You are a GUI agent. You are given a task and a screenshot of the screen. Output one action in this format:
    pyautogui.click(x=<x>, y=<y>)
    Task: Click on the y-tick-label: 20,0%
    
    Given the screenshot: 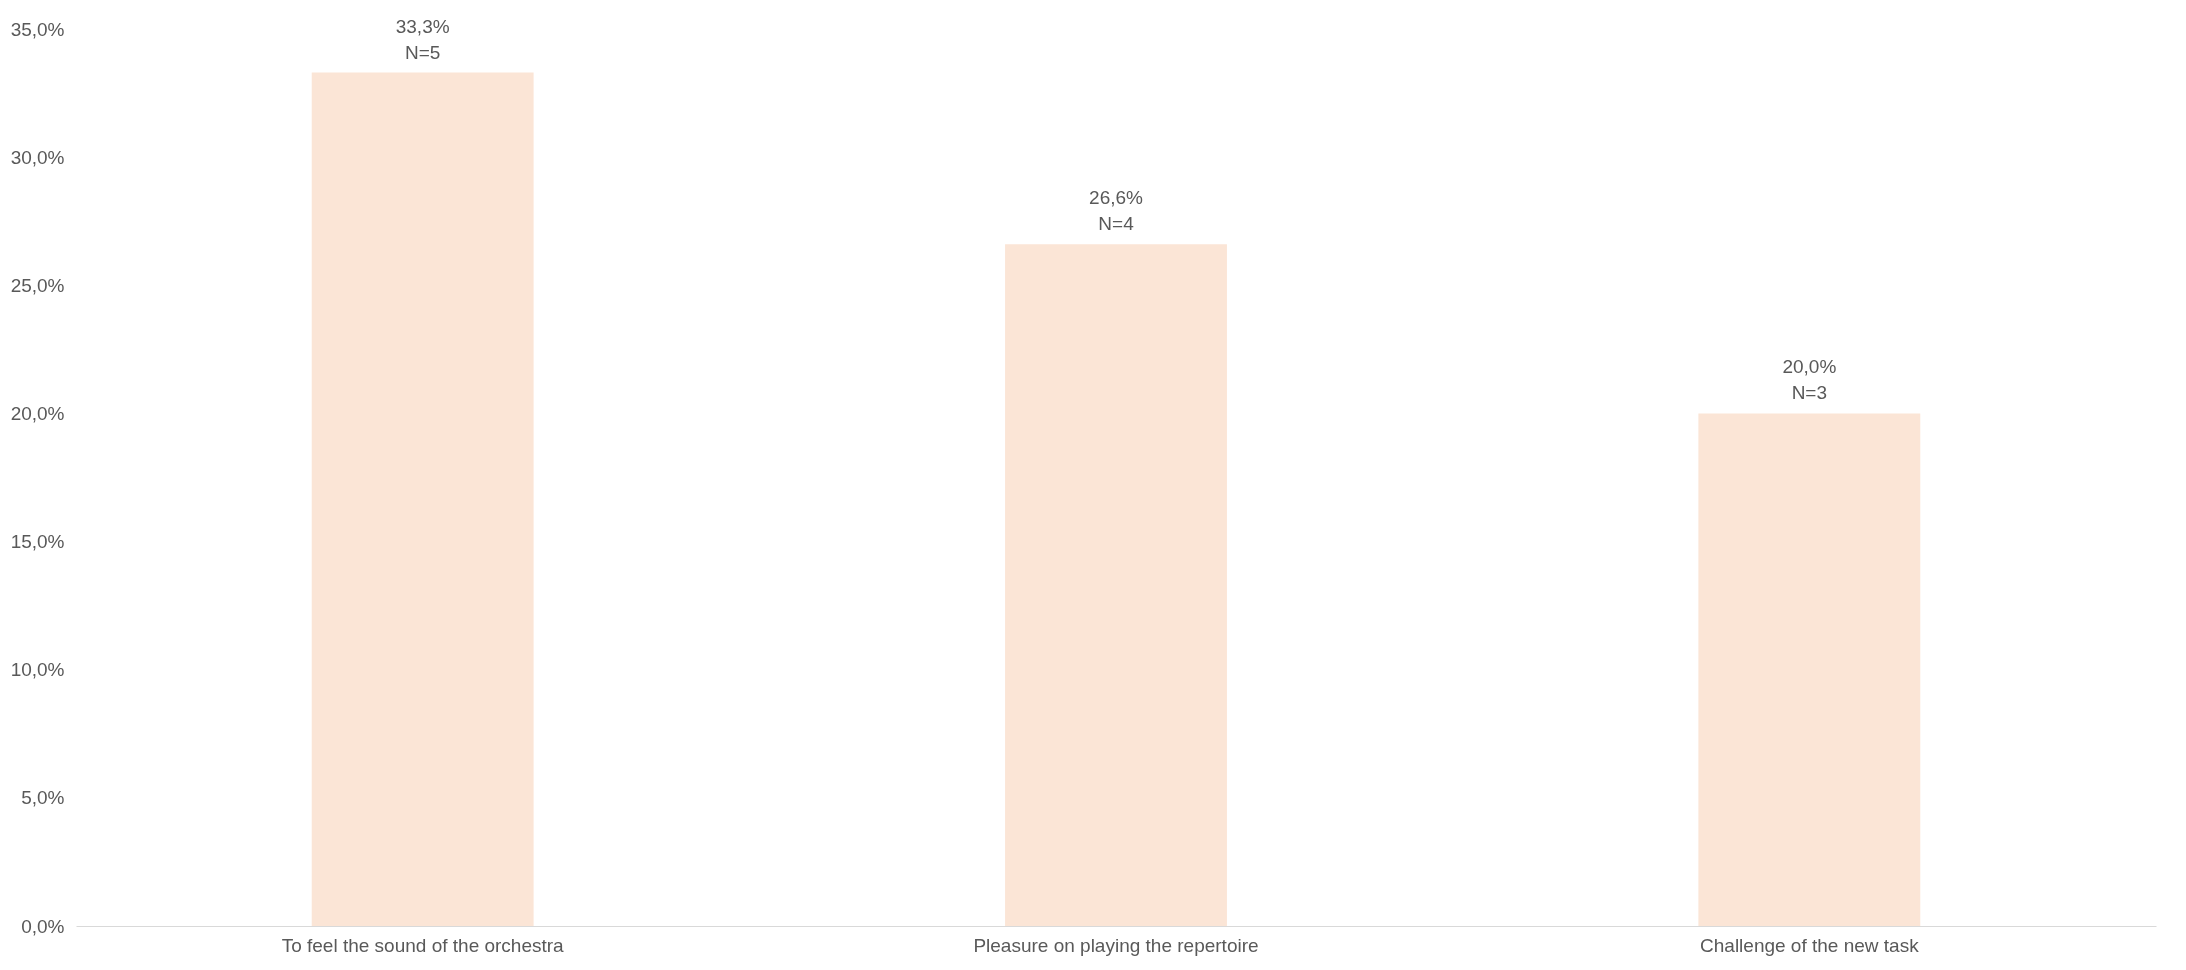 What is the action you would take?
    pyautogui.click(x=37, y=413)
    